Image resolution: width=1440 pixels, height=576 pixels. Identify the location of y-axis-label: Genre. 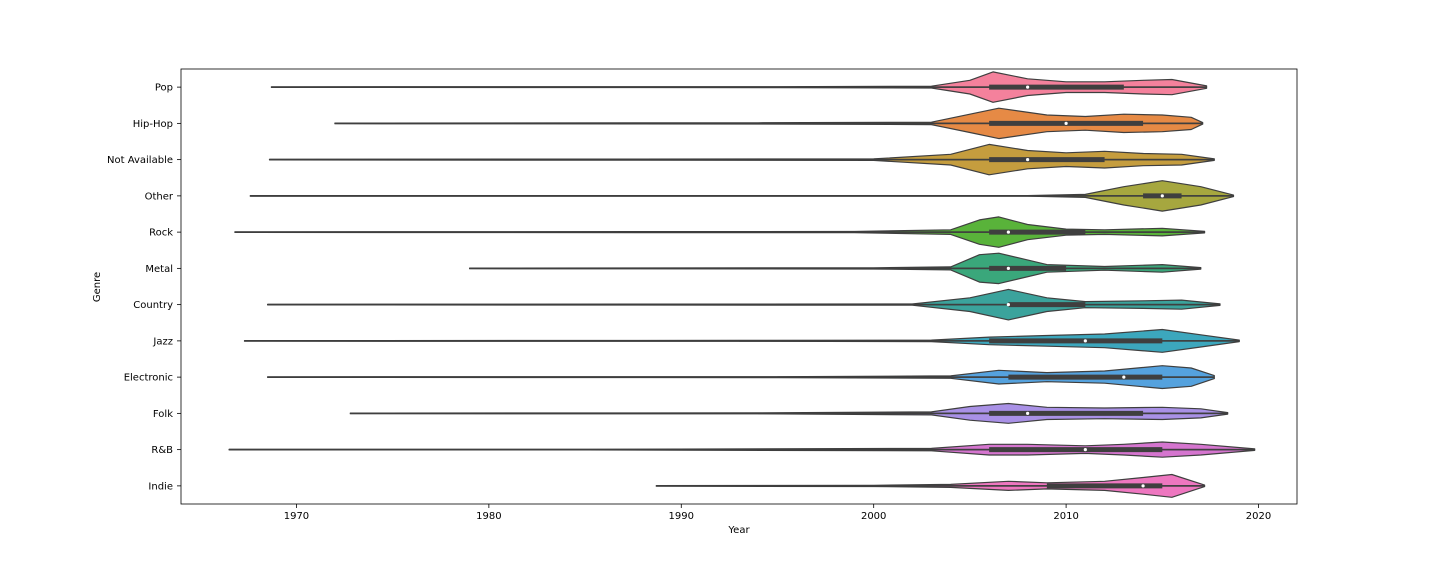
(97, 287).